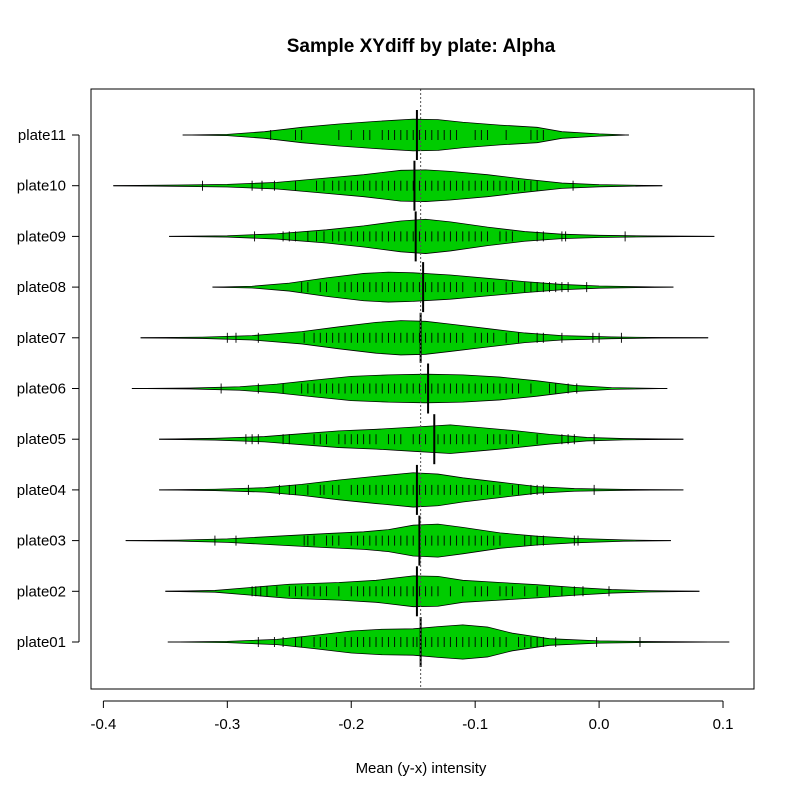  Describe the element at coordinates (103, 724) in the screenshot. I see `x-tick-label: -0.4` at that location.